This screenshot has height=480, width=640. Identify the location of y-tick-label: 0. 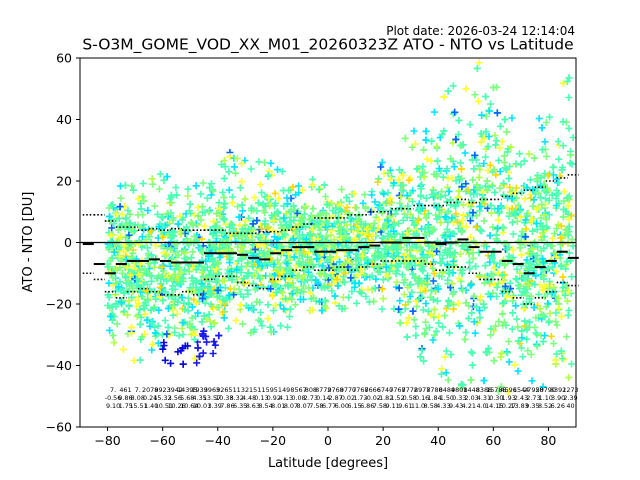
(68, 242).